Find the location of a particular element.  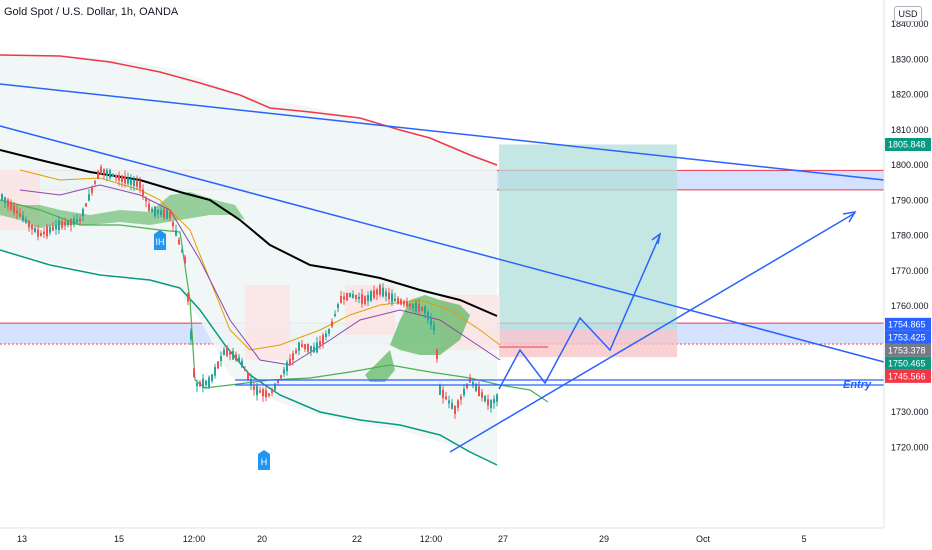

y-tick-label: 1810.000 is located at coordinates (910, 130).